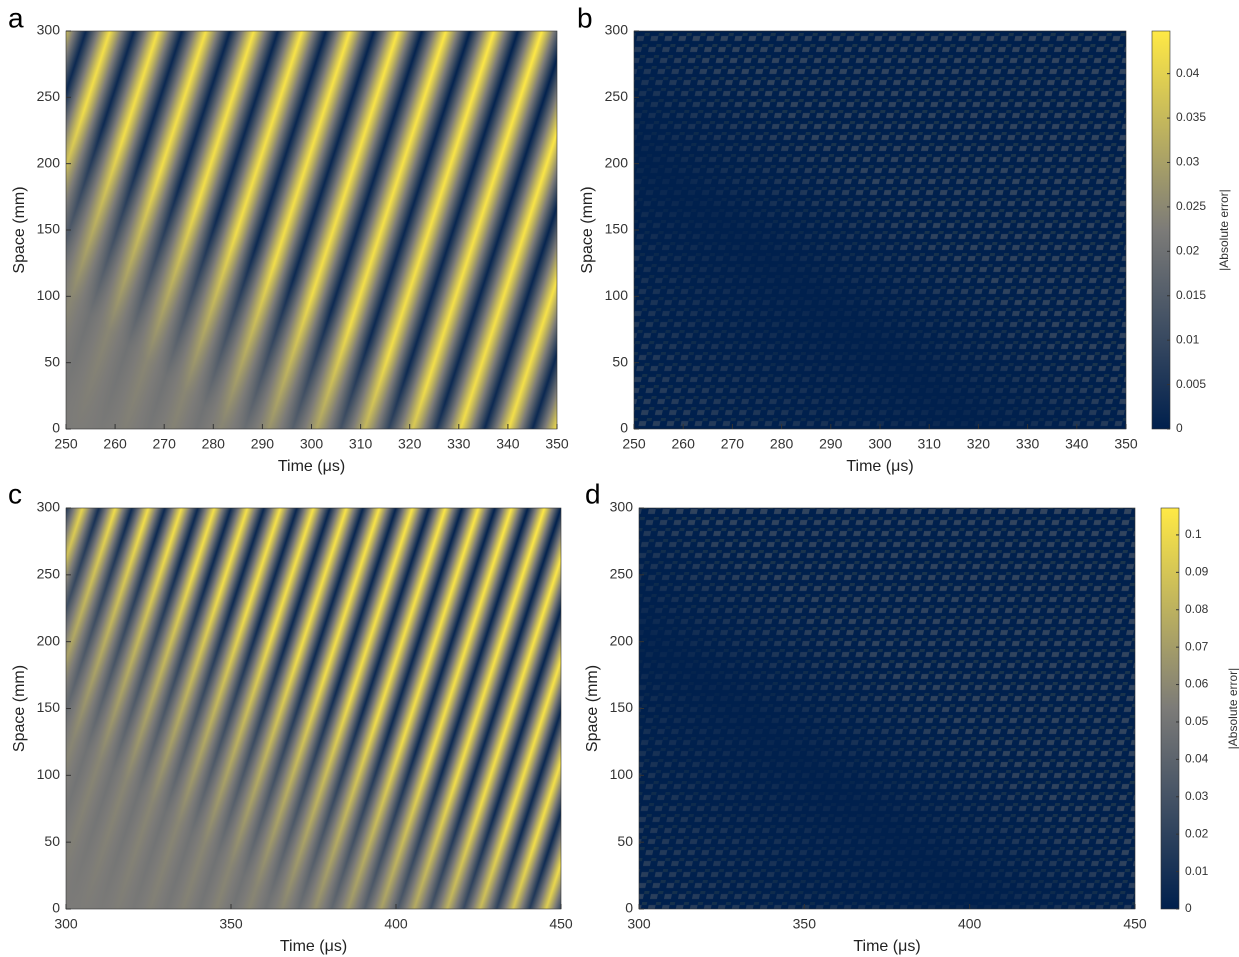 This screenshot has width=1239, height=957. I want to click on colorbar-tick-label: 0.08, so click(1197, 609).